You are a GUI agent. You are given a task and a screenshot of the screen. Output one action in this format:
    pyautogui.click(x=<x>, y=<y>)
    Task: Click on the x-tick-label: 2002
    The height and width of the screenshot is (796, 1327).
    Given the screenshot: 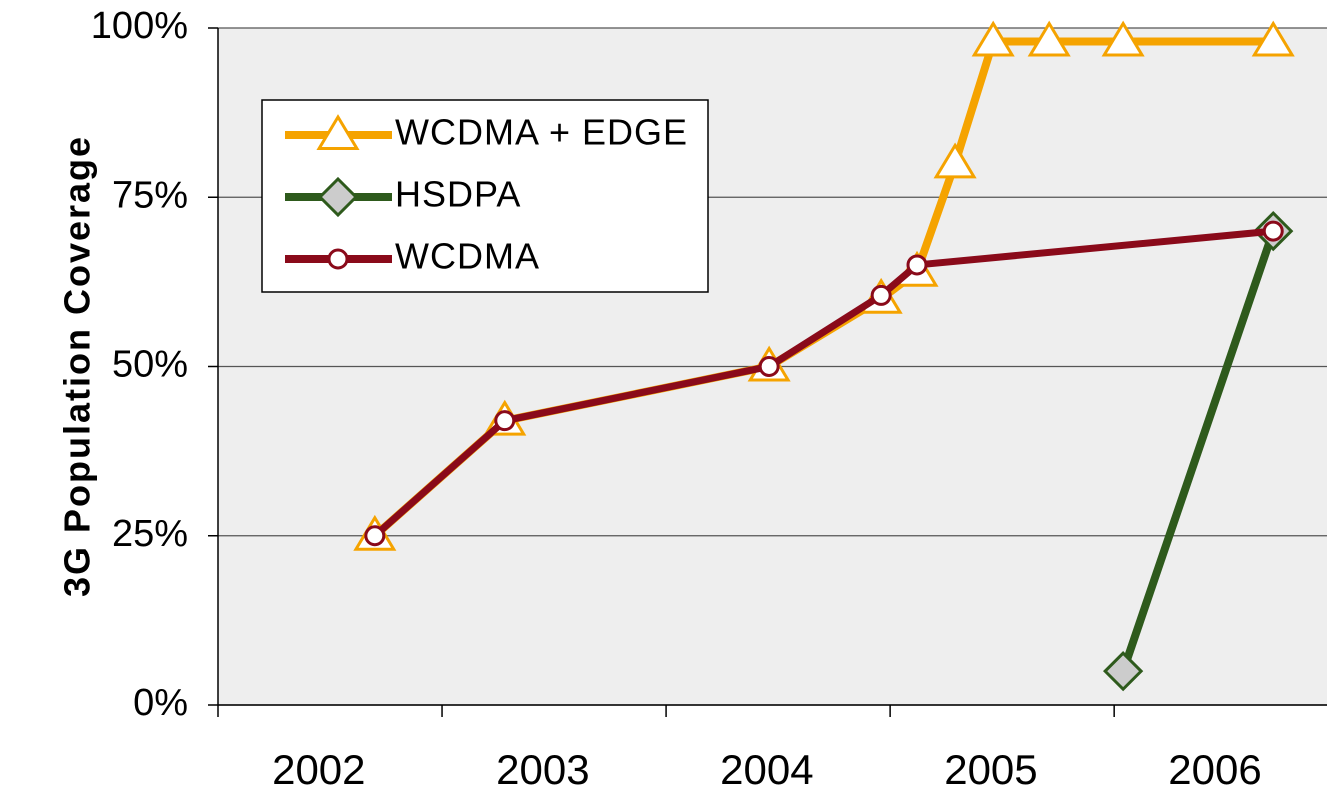 What is the action you would take?
    pyautogui.click(x=318, y=769)
    